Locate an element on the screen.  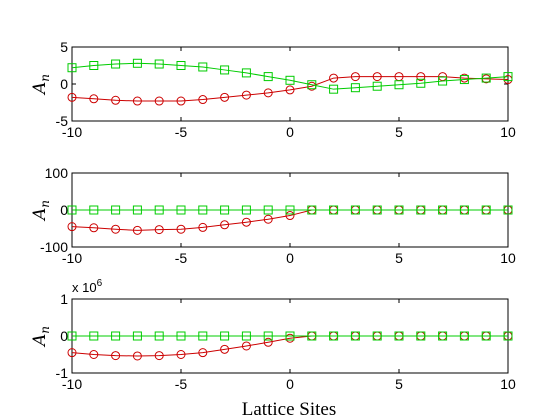
y-tick-label: -1 is located at coordinates (62, 373).